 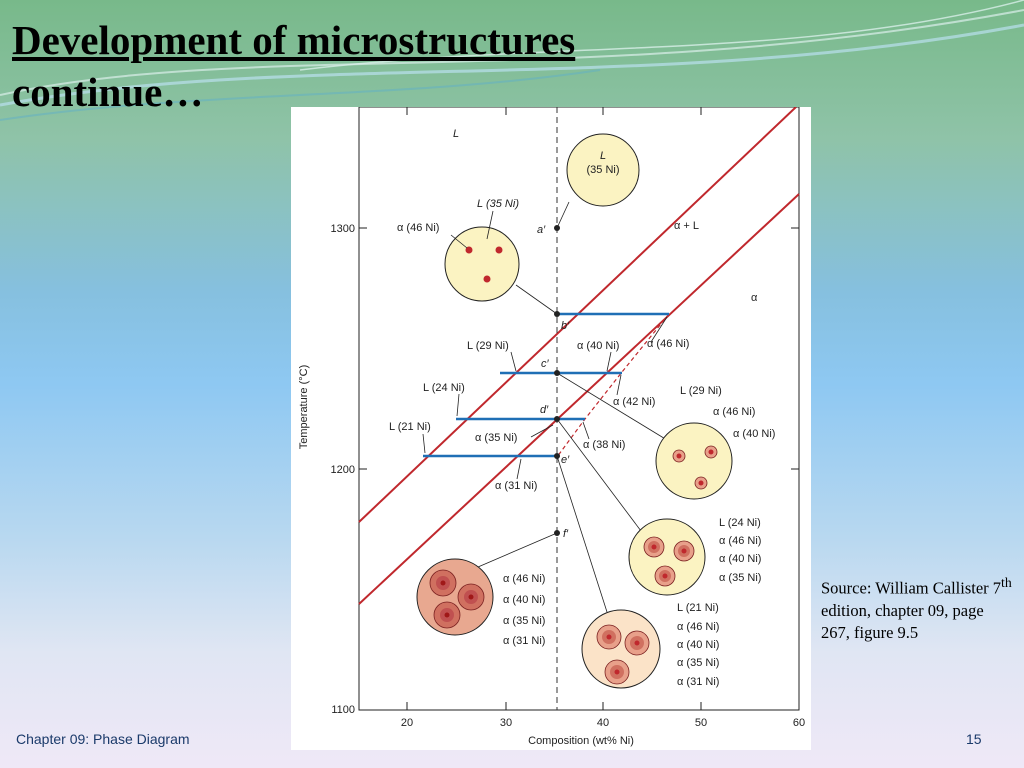 What do you see at coordinates (740, 578) in the screenshot?
I see `circle-d-label-alpha35: α (35 Ni)` at bounding box center [740, 578].